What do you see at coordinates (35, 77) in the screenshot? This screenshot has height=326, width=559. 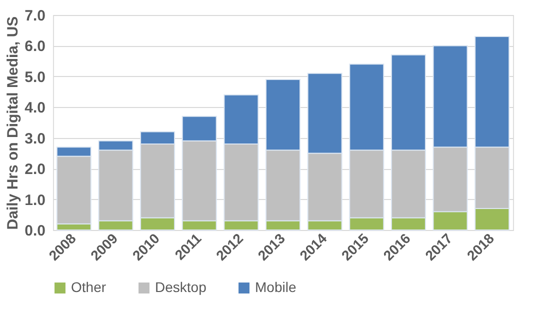 I see `y-tick-label: 5.0` at bounding box center [35, 77].